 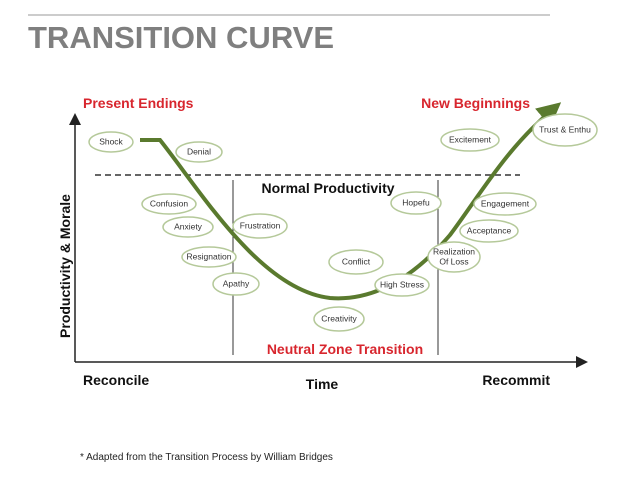 I want to click on node-label: Creativity, so click(x=339, y=318).